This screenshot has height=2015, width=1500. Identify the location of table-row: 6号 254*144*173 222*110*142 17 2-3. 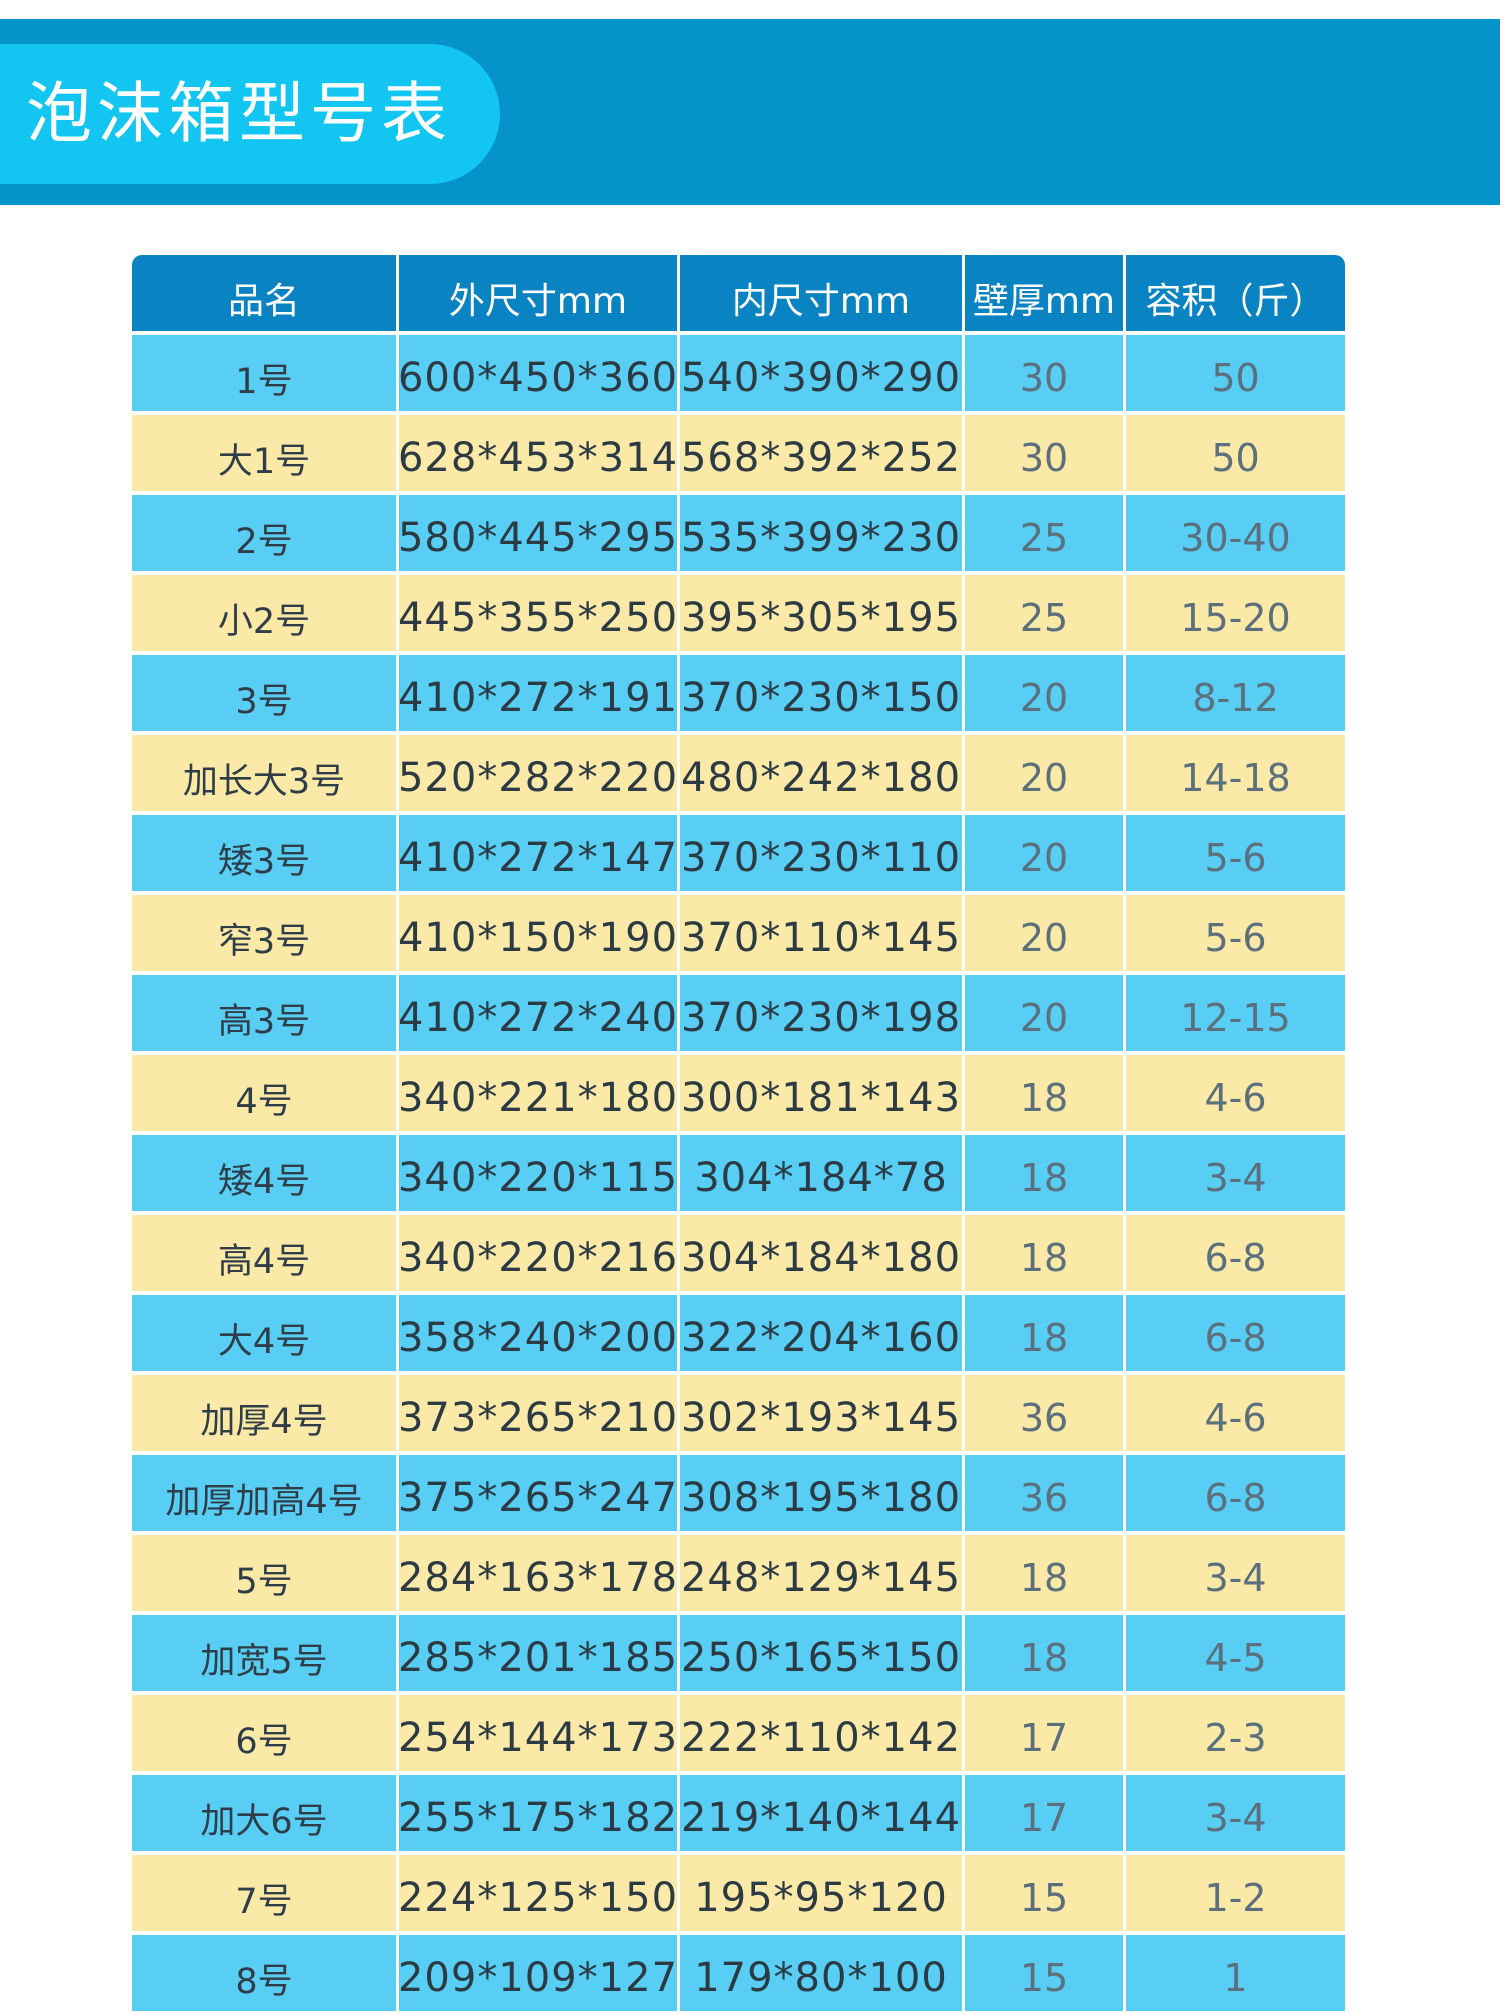
(738, 1733).